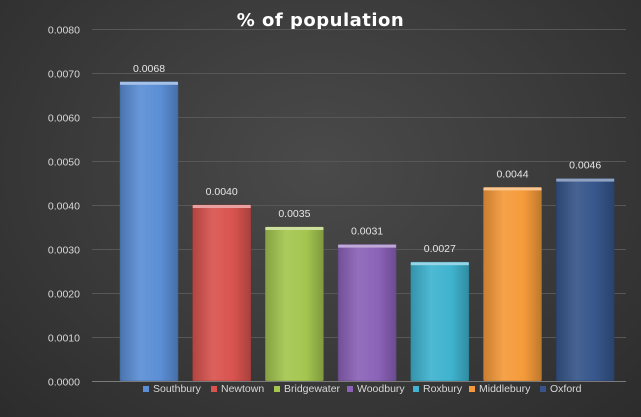 The image size is (641, 417). I want to click on bar-woodbury, so click(367, 313).